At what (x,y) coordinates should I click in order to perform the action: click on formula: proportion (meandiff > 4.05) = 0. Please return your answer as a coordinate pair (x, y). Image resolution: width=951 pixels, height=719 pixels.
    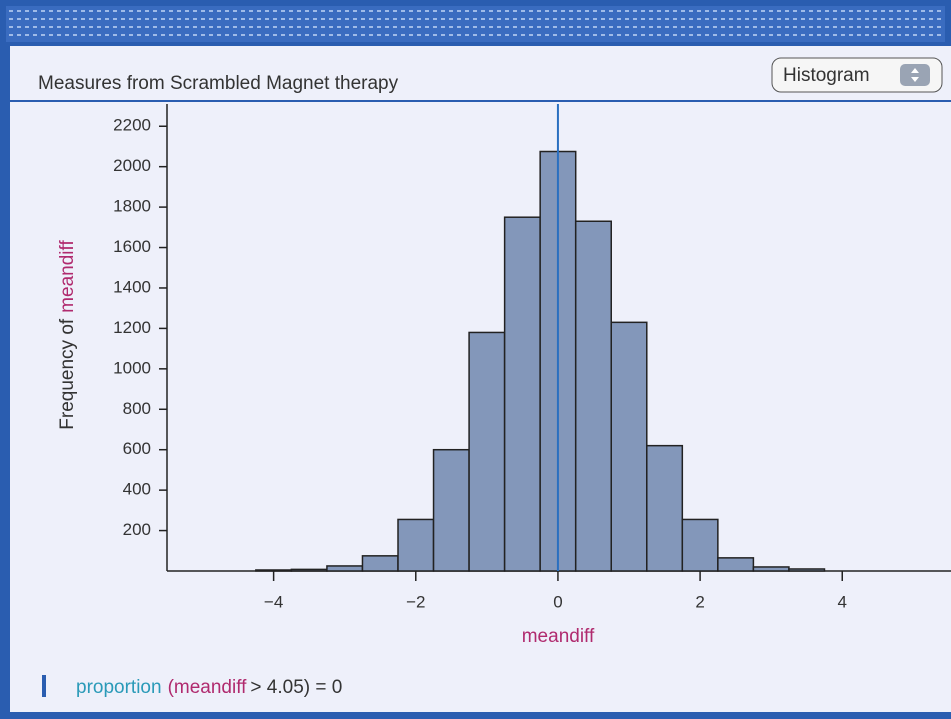
    Looking at the image, I should click on (209, 687).